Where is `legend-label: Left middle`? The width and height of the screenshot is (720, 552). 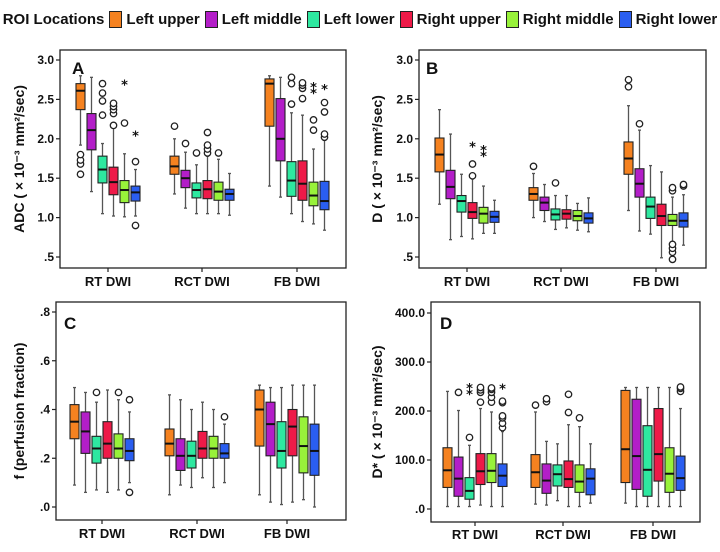
legend-label: Left middle is located at coordinates (261, 19).